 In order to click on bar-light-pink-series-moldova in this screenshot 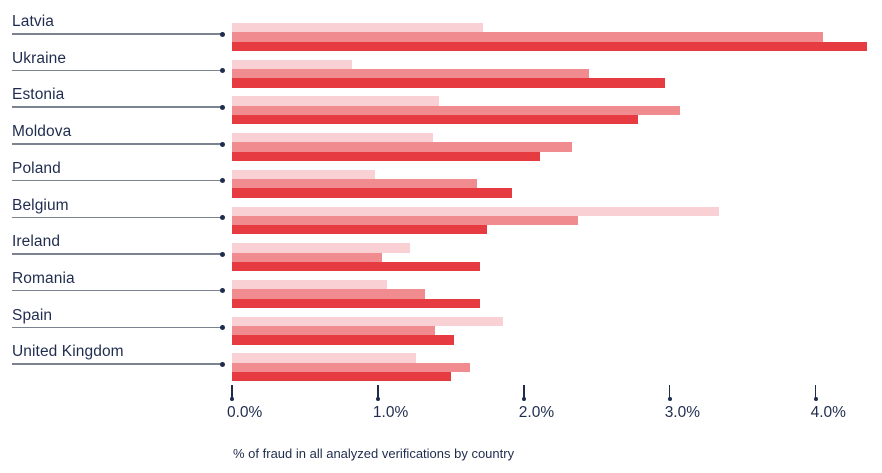, I will do `click(333, 138)`.